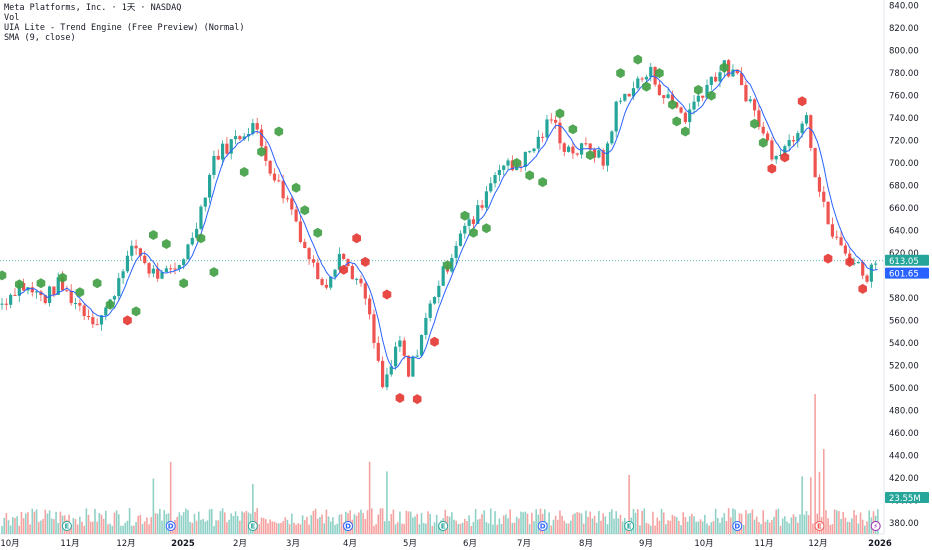 The width and height of the screenshot is (932, 550). What do you see at coordinates (904, 186) in the screenshot?
I see `y-tick-label: 680.00` at bounding box center [904, 186].